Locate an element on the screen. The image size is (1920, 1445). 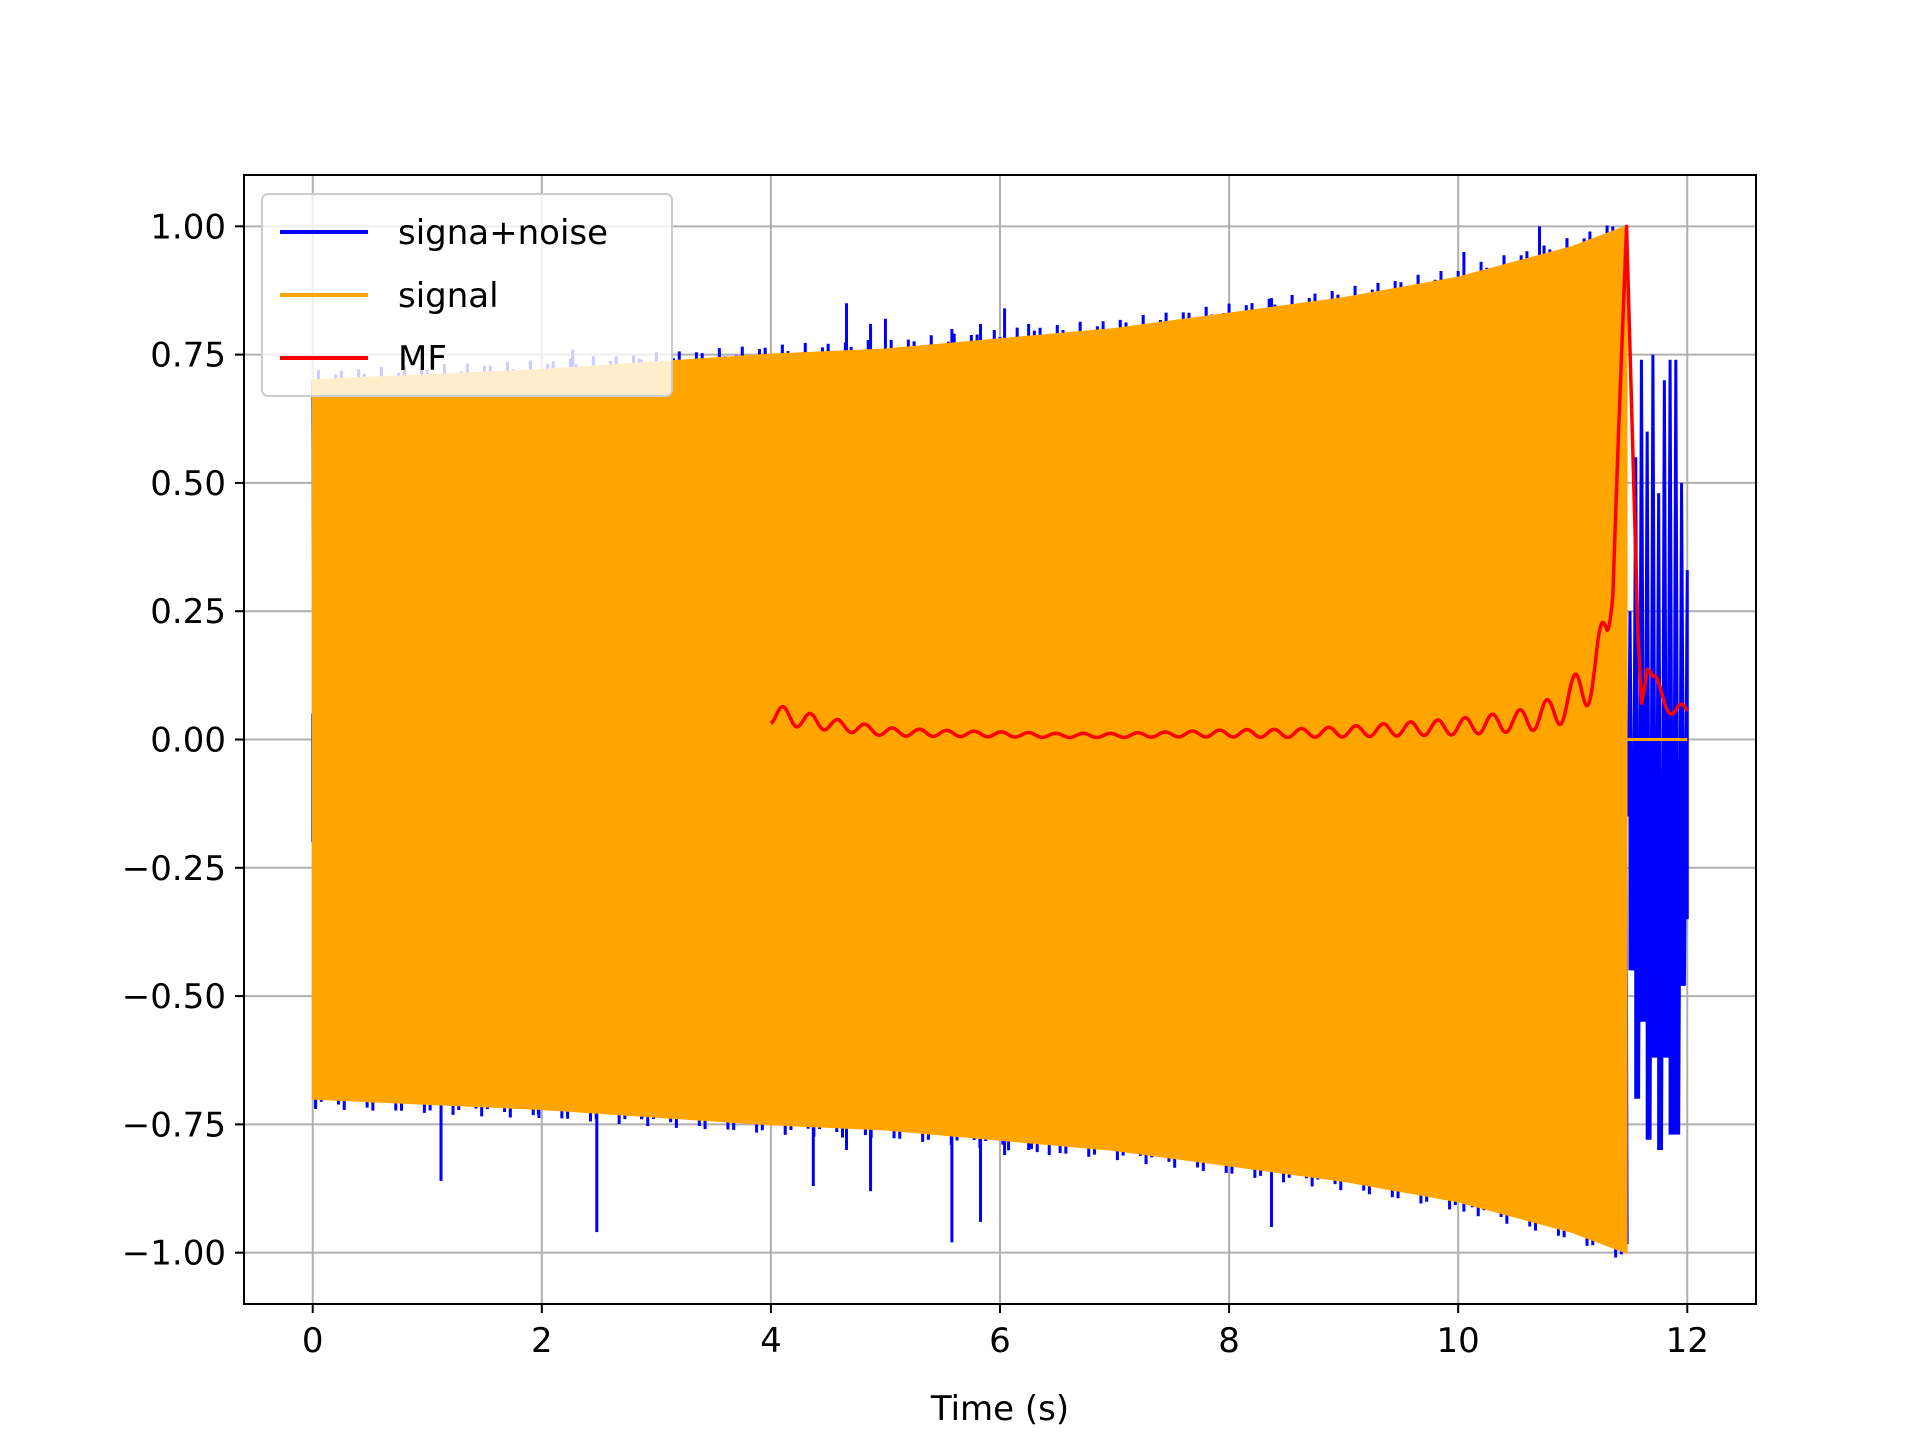
y-tick-label: −0.50 is located at coordinates (174, 997).